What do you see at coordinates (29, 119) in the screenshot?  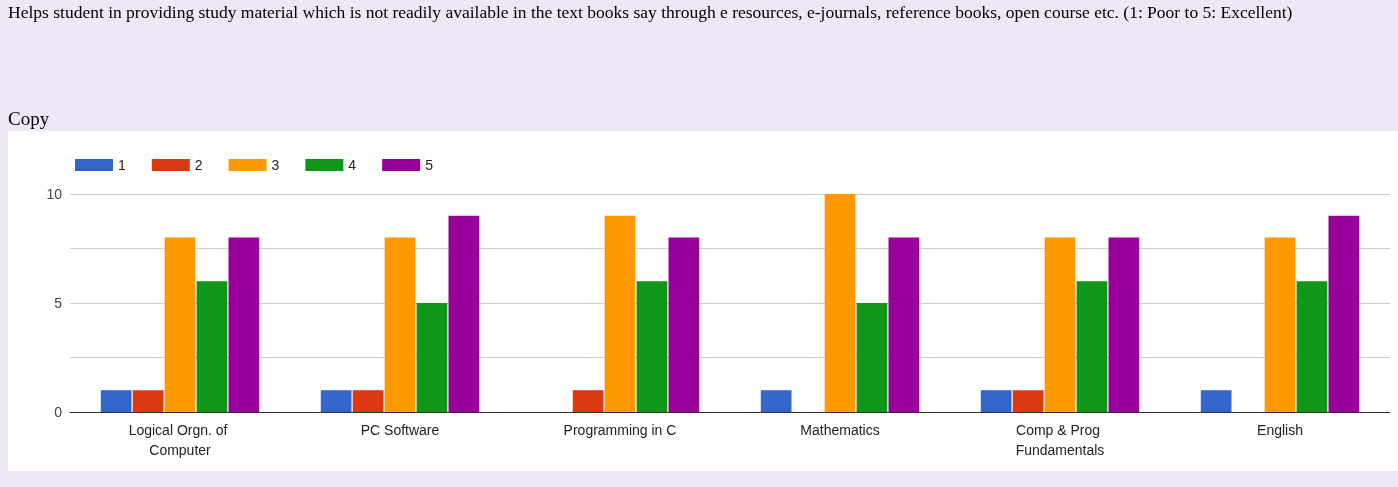 I see `text: Copy` at bounding box center [29, 119].